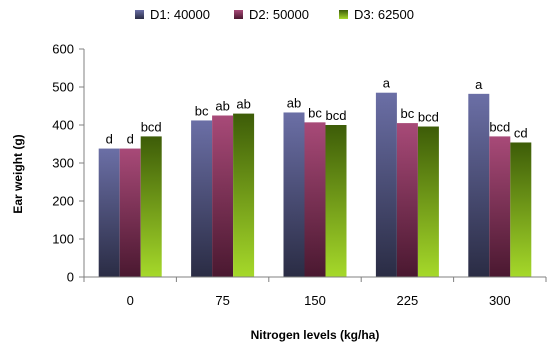 Image resolution: width=552 pixels, height=346 pixels. Describe the element at coordinates (521, 132) in the screenshot. I see `data-label: cd` at that location.